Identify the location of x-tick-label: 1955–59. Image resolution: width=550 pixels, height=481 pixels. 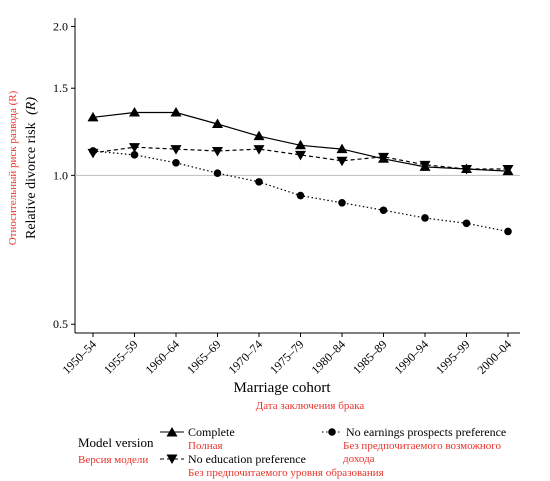
(121, 357).